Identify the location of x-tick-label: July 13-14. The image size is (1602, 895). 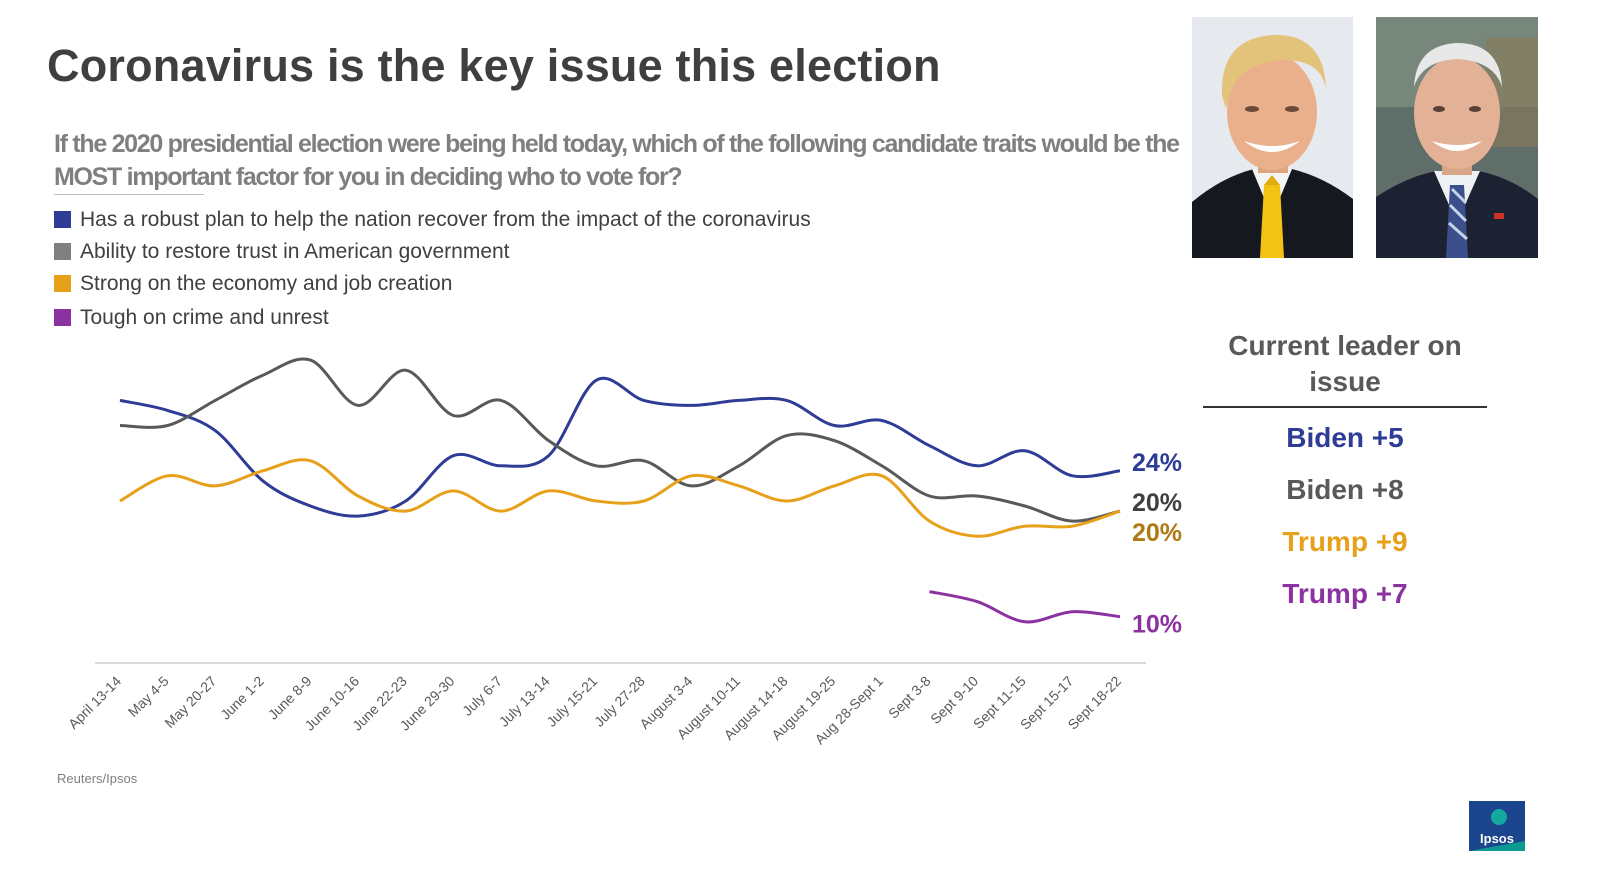
(524, 701).